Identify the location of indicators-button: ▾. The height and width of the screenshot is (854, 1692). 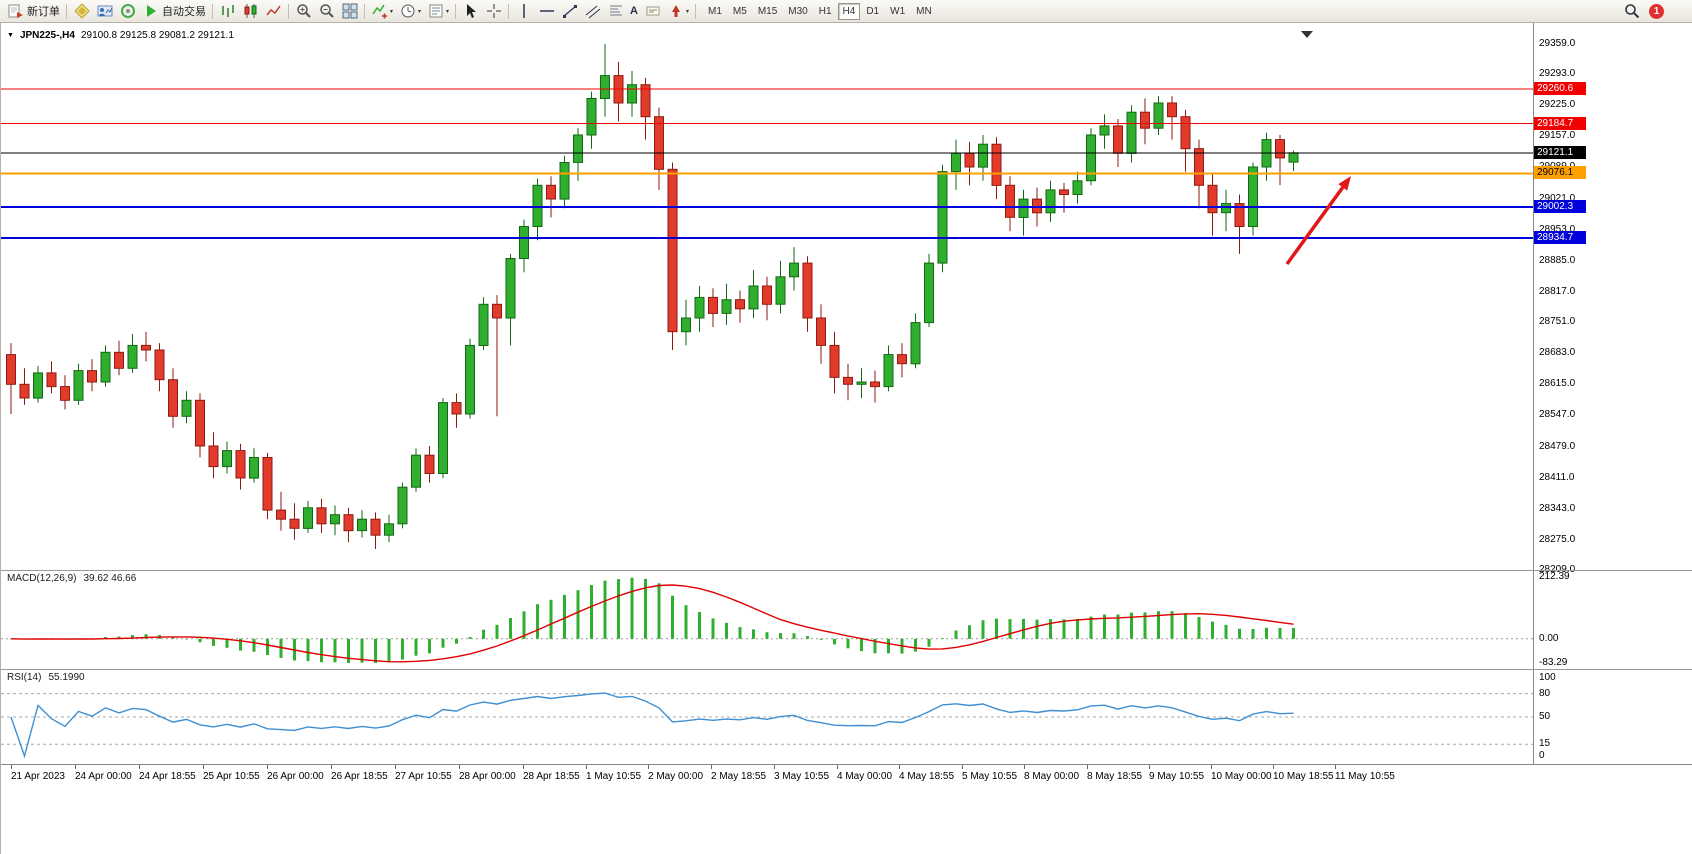
(382, 11).